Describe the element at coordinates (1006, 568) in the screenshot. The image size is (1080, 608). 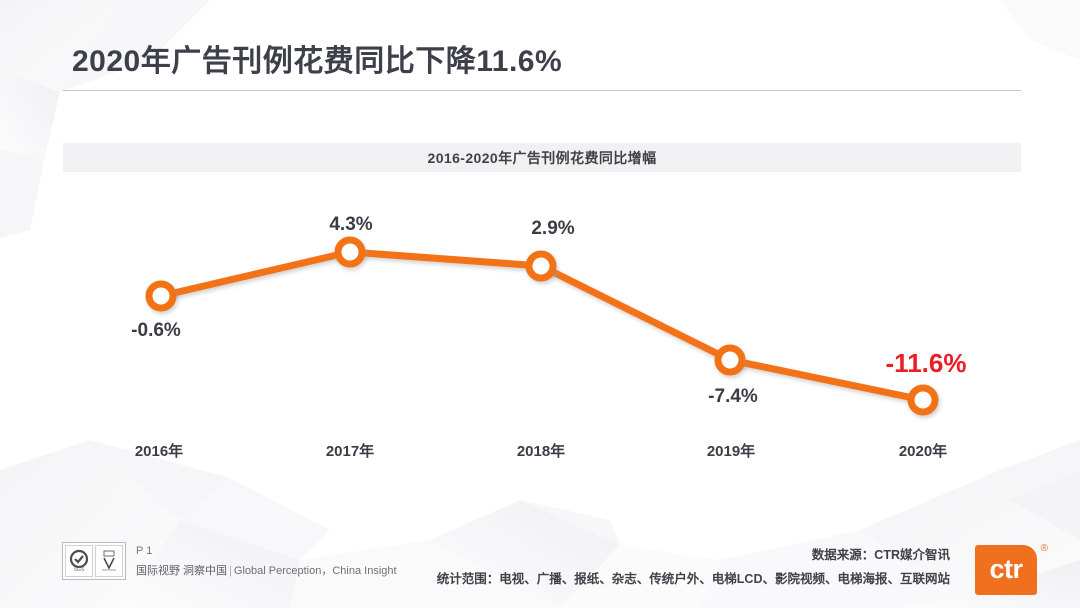
I see `ctr-logo-text: ctr` at that location.